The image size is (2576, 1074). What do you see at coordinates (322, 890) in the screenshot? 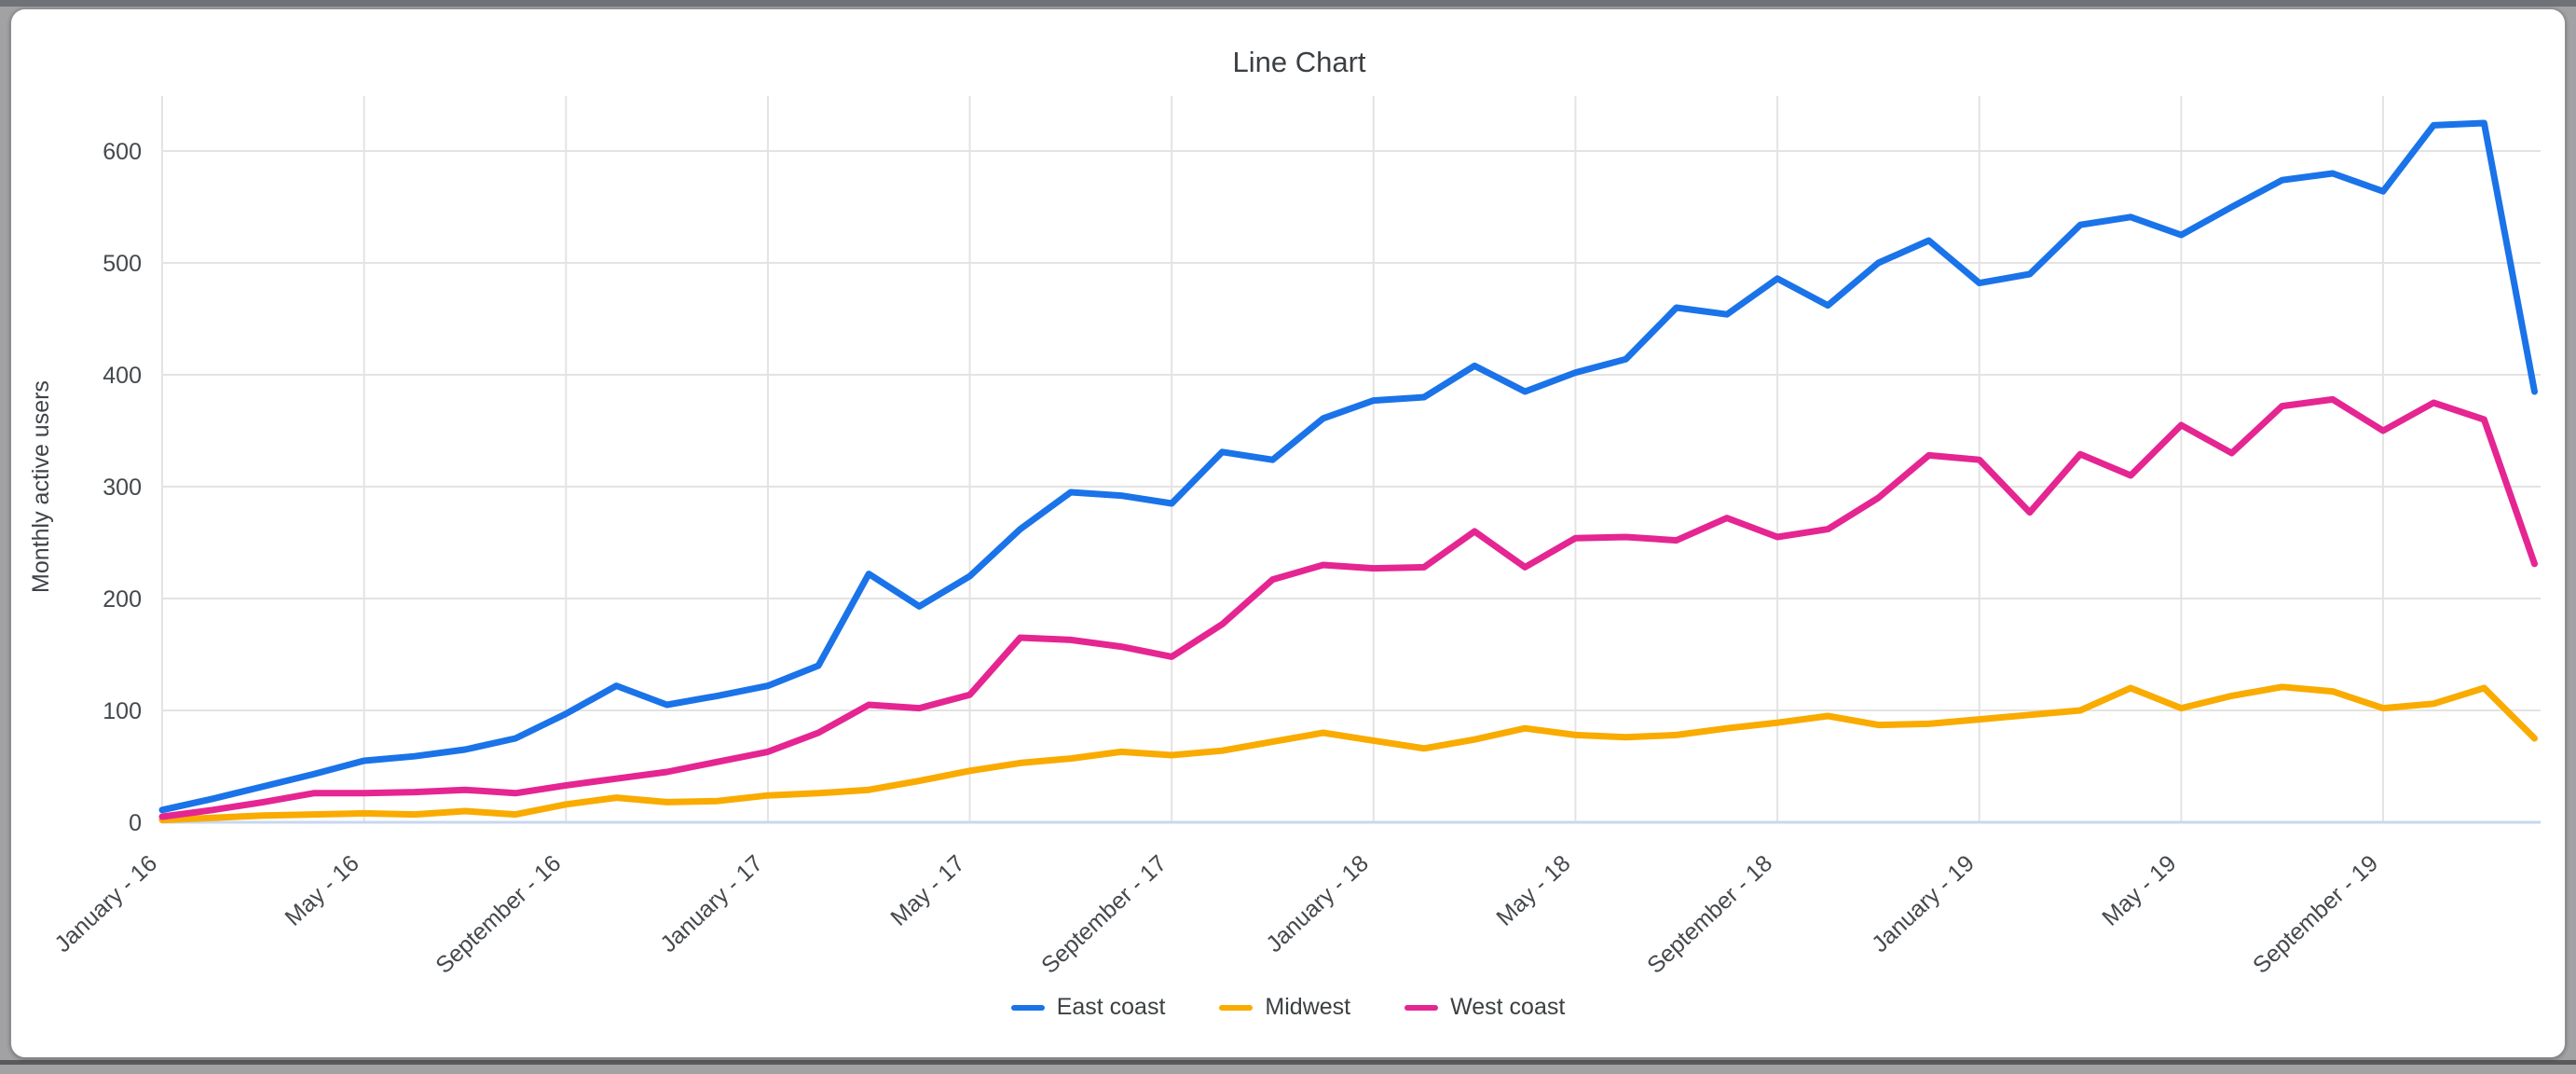
I see `x-tick-label: May - 16` at bounding box center [322, 890].